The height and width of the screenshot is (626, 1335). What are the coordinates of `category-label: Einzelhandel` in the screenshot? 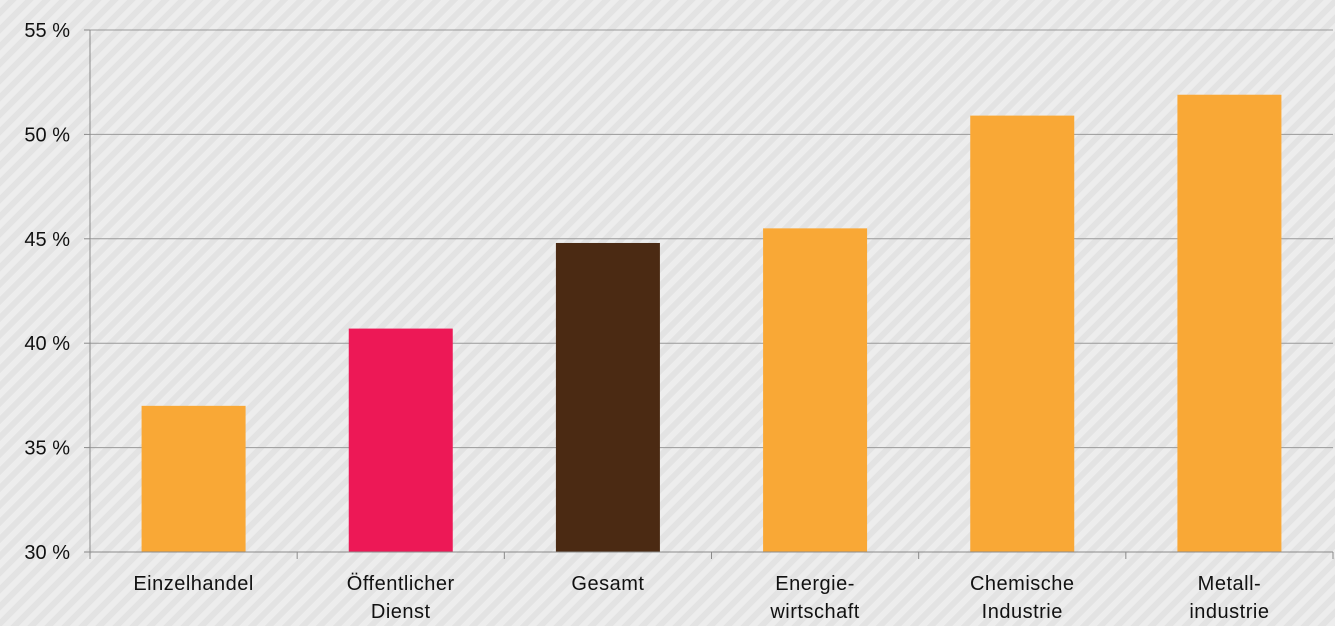 It's located at (193, 584).